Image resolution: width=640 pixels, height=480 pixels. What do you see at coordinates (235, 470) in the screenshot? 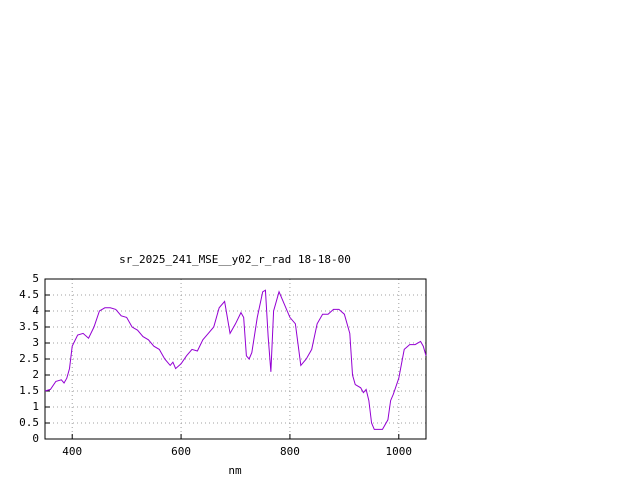
I see `x-axis-label: nm` at bounding box center [235, 470].